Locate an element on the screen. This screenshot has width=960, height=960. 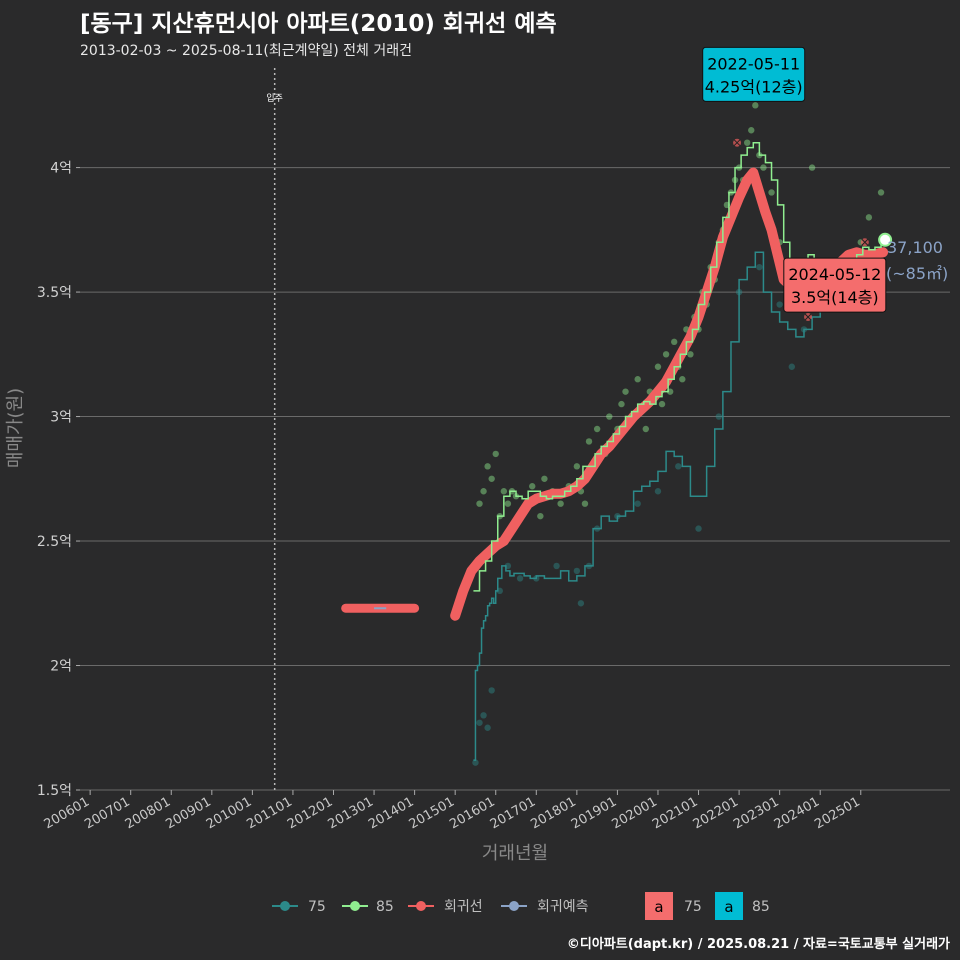
x-tick-label: 200601 is located at coordinates (67, 813).